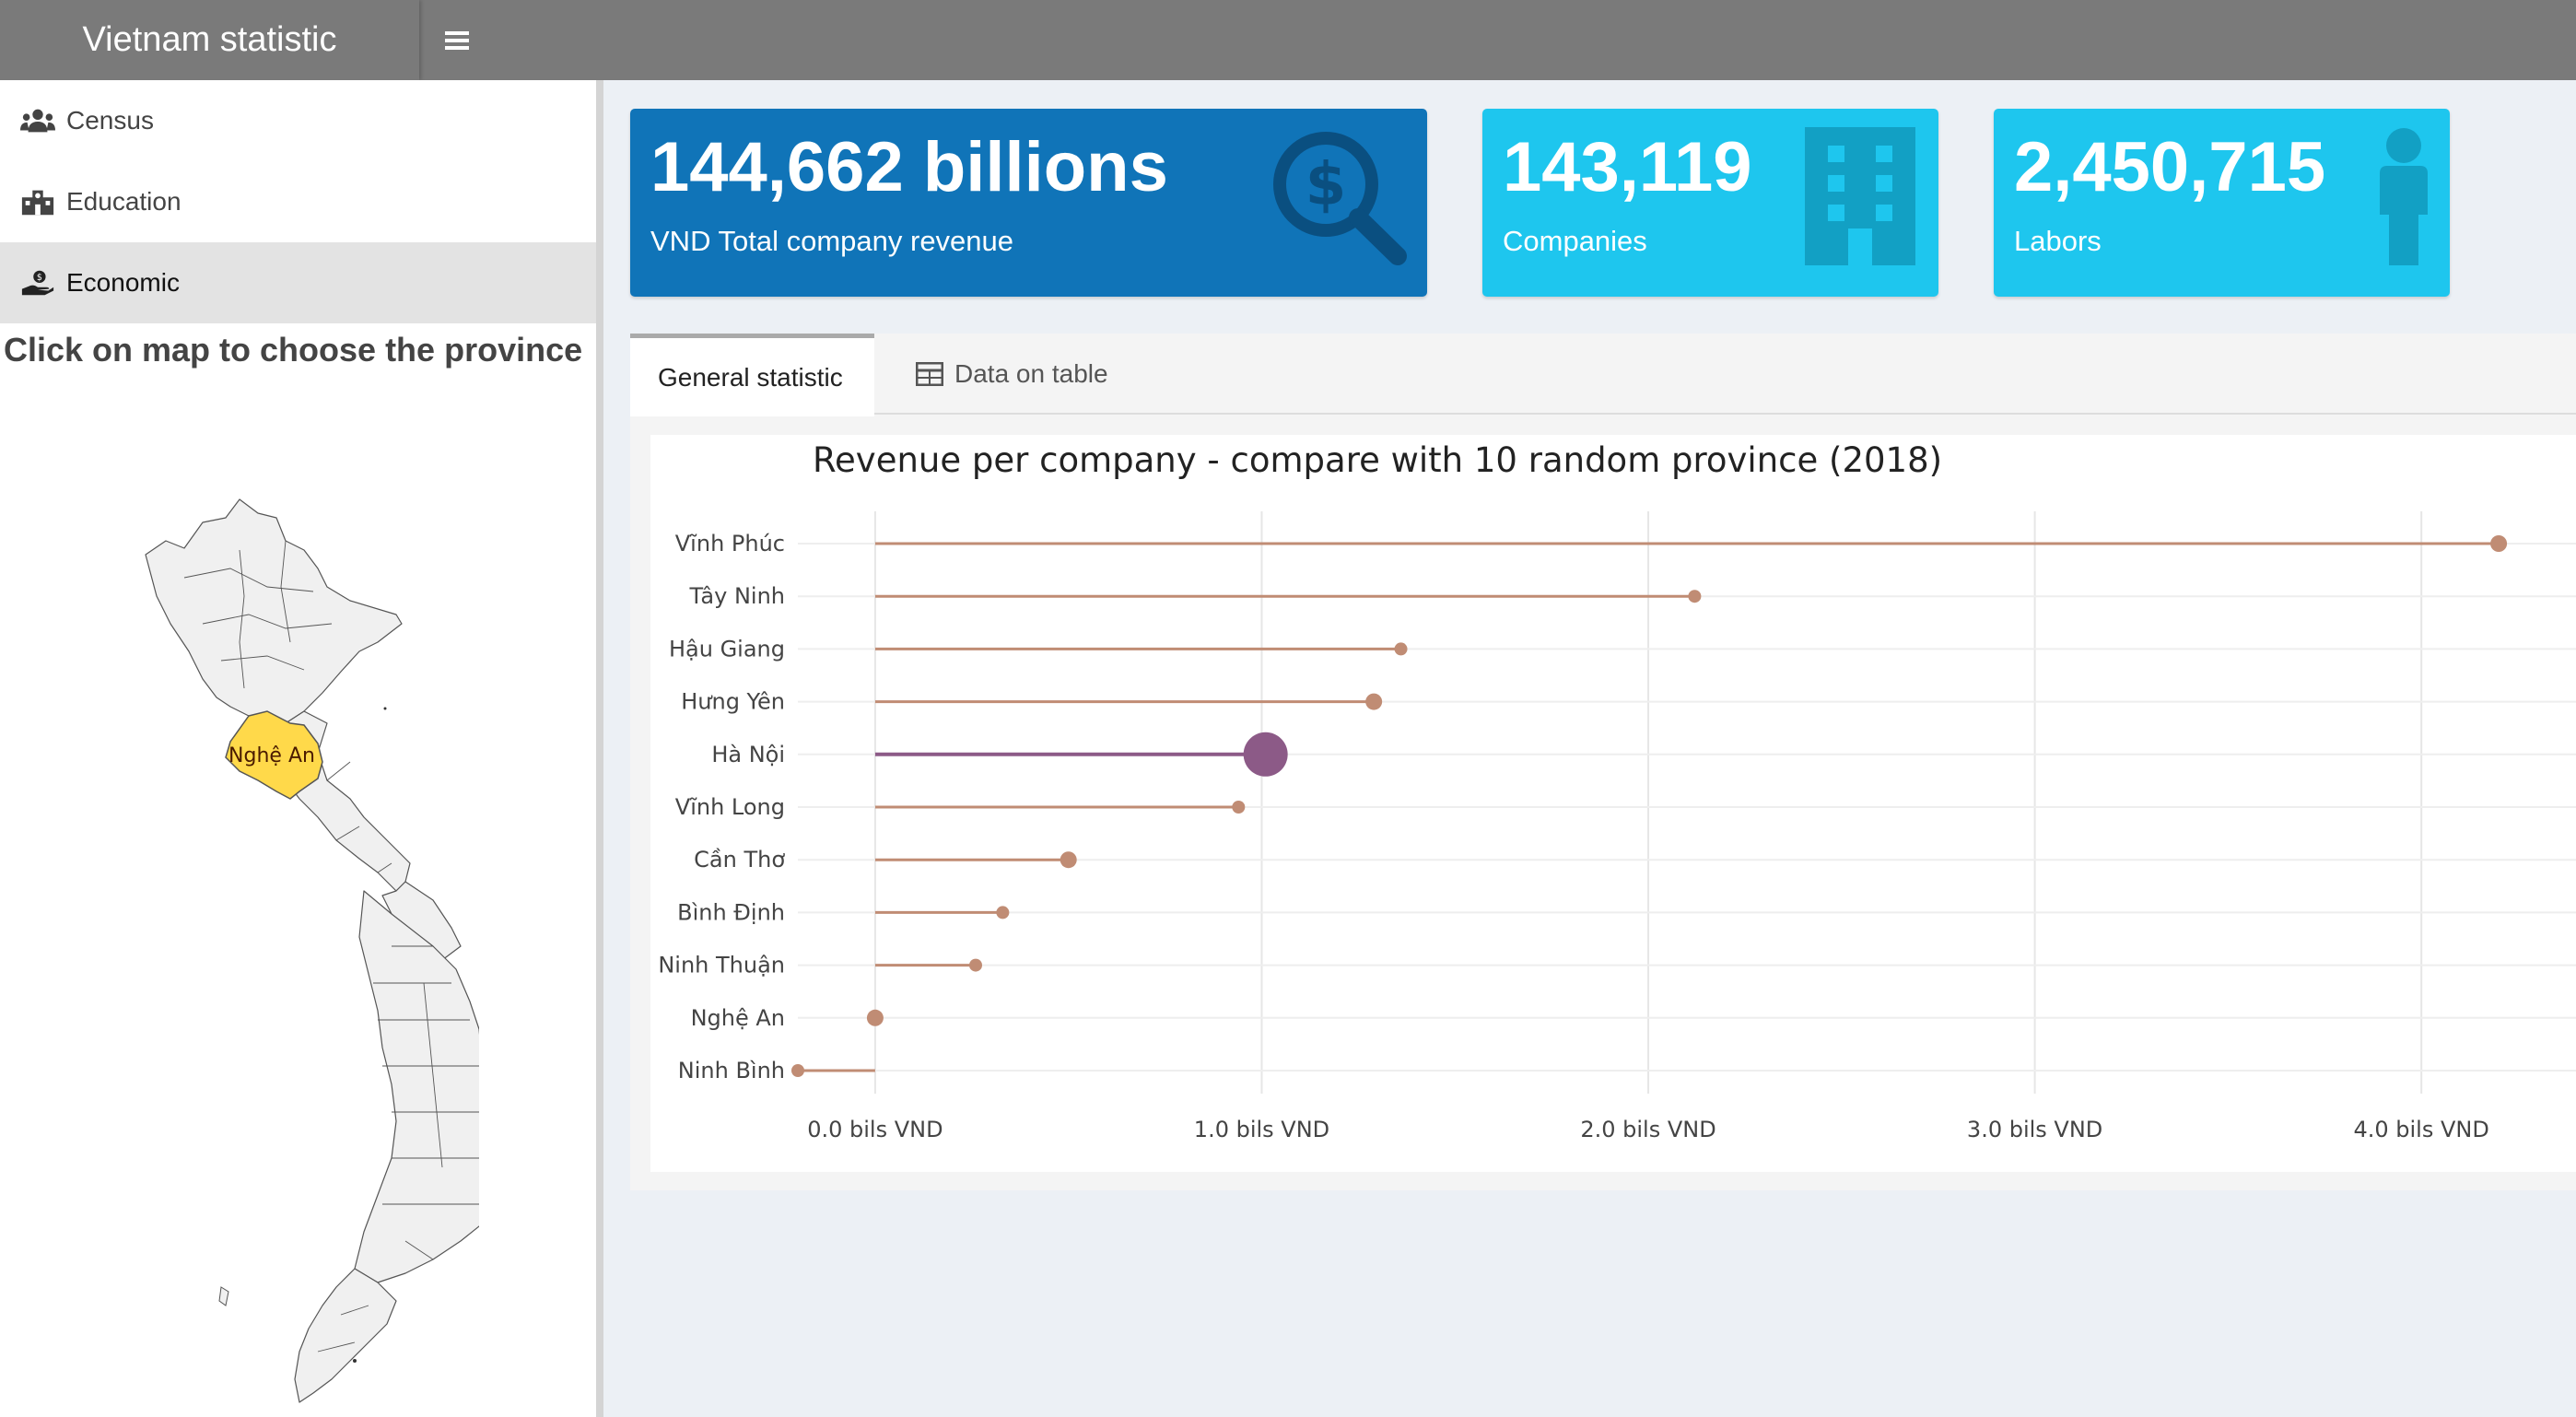 Image resolution: width=2576 pixels, height=1417 pixels. I want to click on tab-label: General statistic, so click(750, 377).